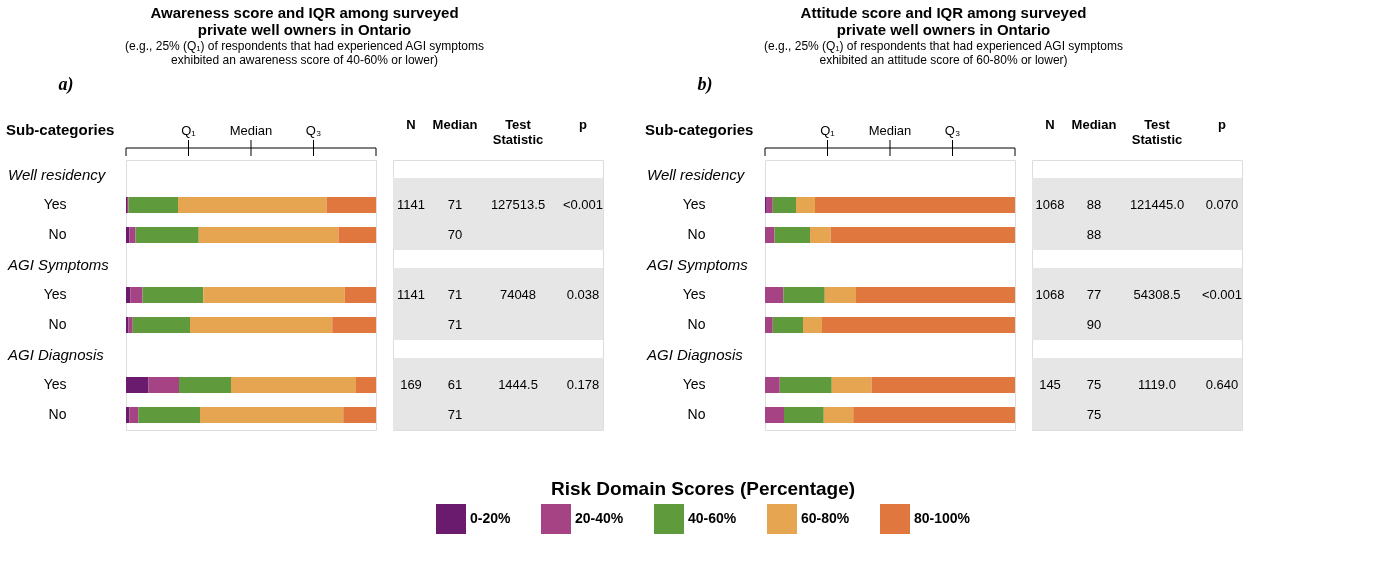 The width and height of the screenshot is (1384, 568). Describe the element at coordinates (583, 384) in the screenshot. I see `text: 0.178` at that location.